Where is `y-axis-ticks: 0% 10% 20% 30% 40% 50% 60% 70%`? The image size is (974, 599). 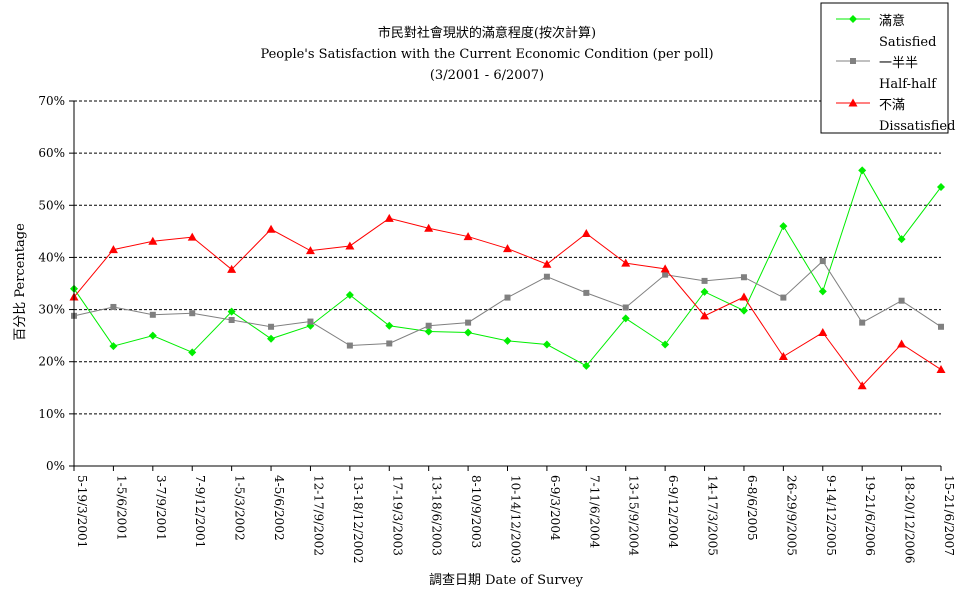 y-axis-ticks: 0% 10% 20% 30% 40% 50% 60% 70% is located at coordinates (56, 283).